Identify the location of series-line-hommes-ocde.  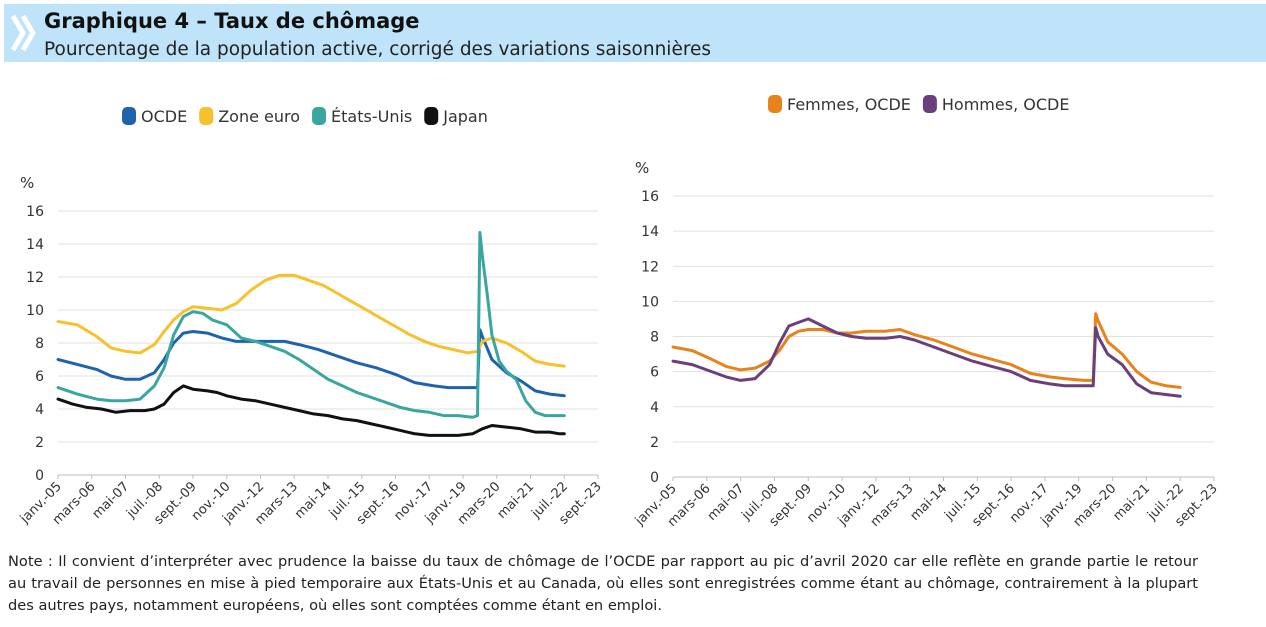
(926, 357).